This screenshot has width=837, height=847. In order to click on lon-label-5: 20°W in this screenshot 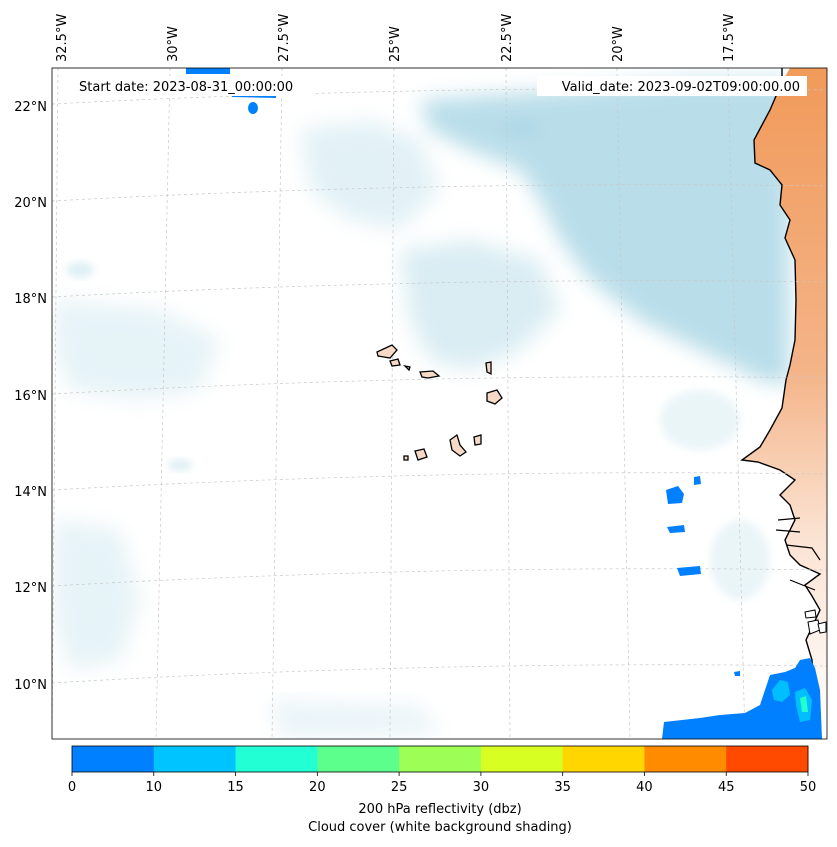, I will do `click(618, 44)`.